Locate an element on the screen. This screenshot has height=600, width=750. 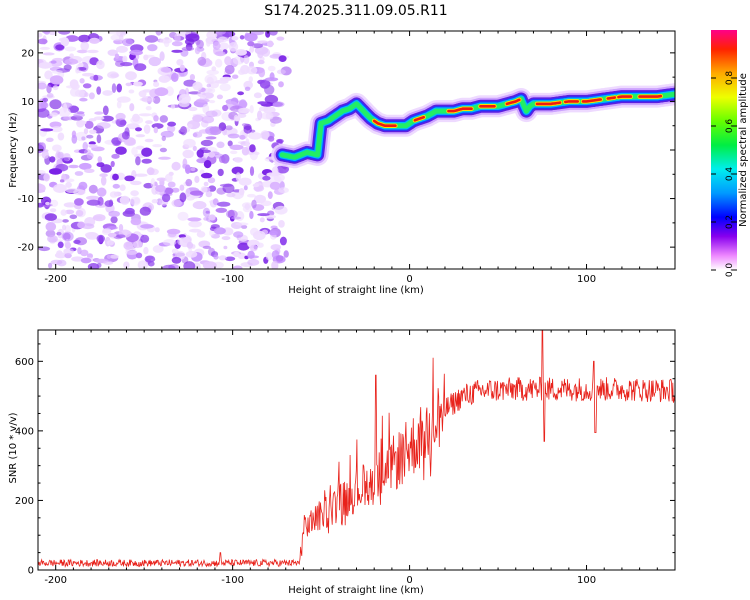
snr-x-label: Height of straight line (km) is located at coordinates (356, 590).